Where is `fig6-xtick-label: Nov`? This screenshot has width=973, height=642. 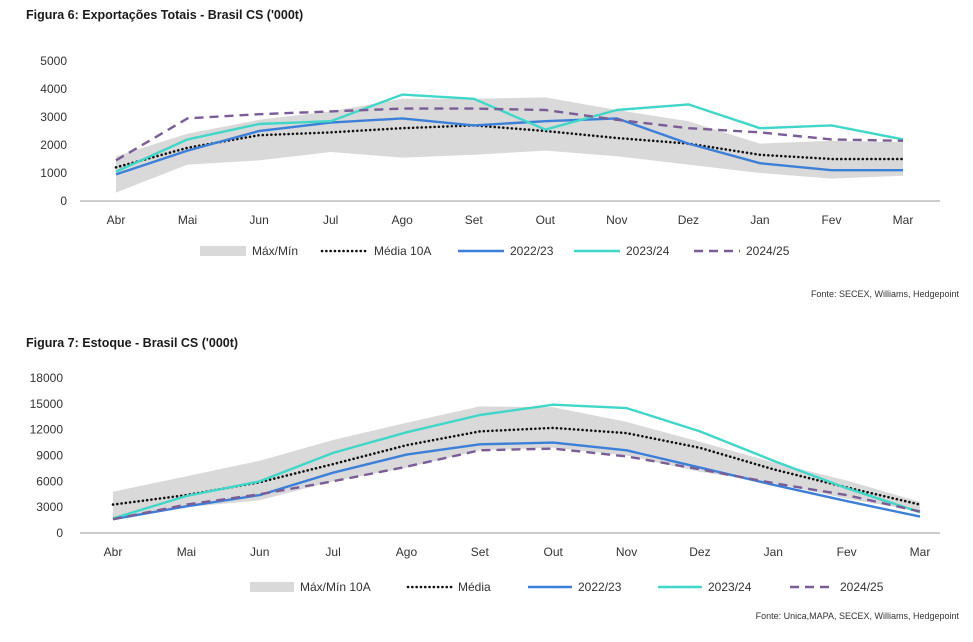
fig6-xtick-label: Nov is located at coordinates (616, 220).